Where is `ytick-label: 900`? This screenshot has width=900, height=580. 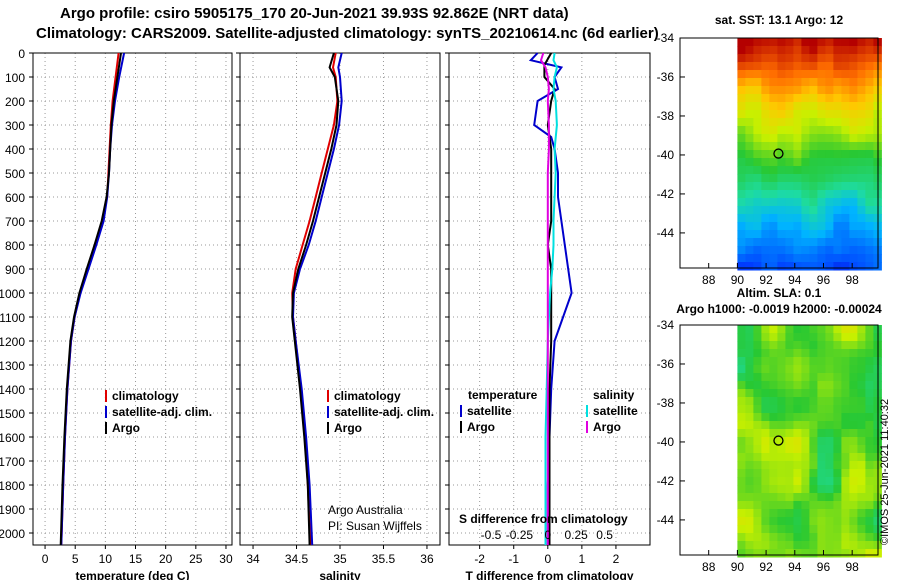 ytick-label: 900 is located at coordinates (15, 270).